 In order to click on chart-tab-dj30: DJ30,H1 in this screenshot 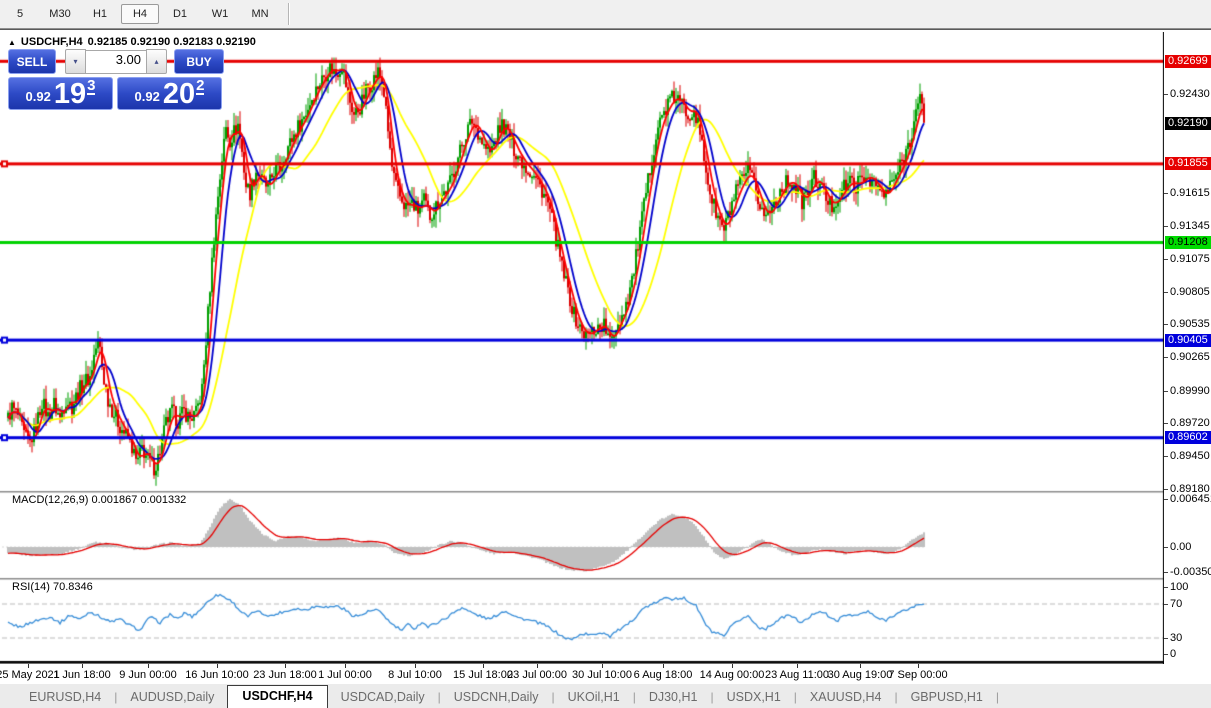, I will do `click(673, 697)`.